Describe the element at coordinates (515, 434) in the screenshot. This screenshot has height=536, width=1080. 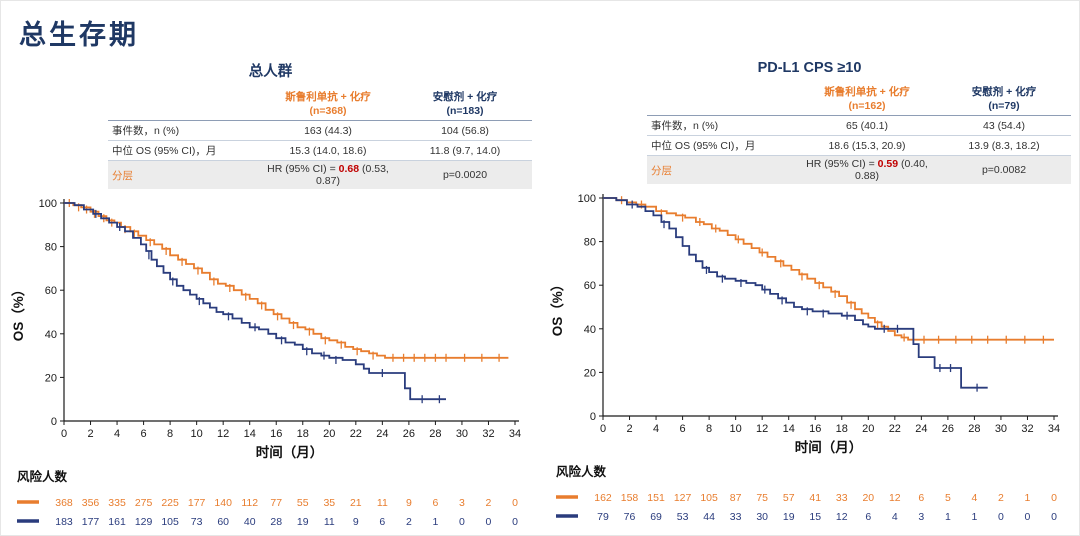
I see `svg-text: 34` at that location.